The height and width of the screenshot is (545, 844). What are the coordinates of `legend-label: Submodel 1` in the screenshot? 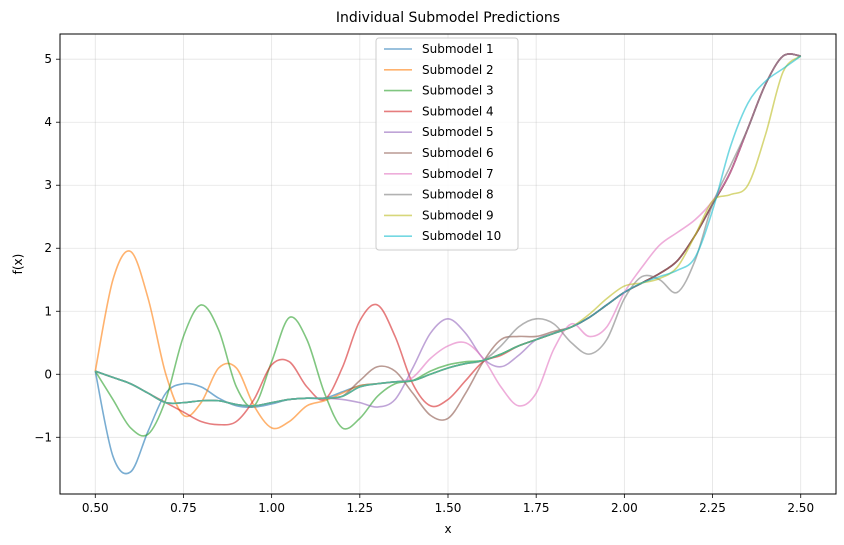 It's located at (458, 49).